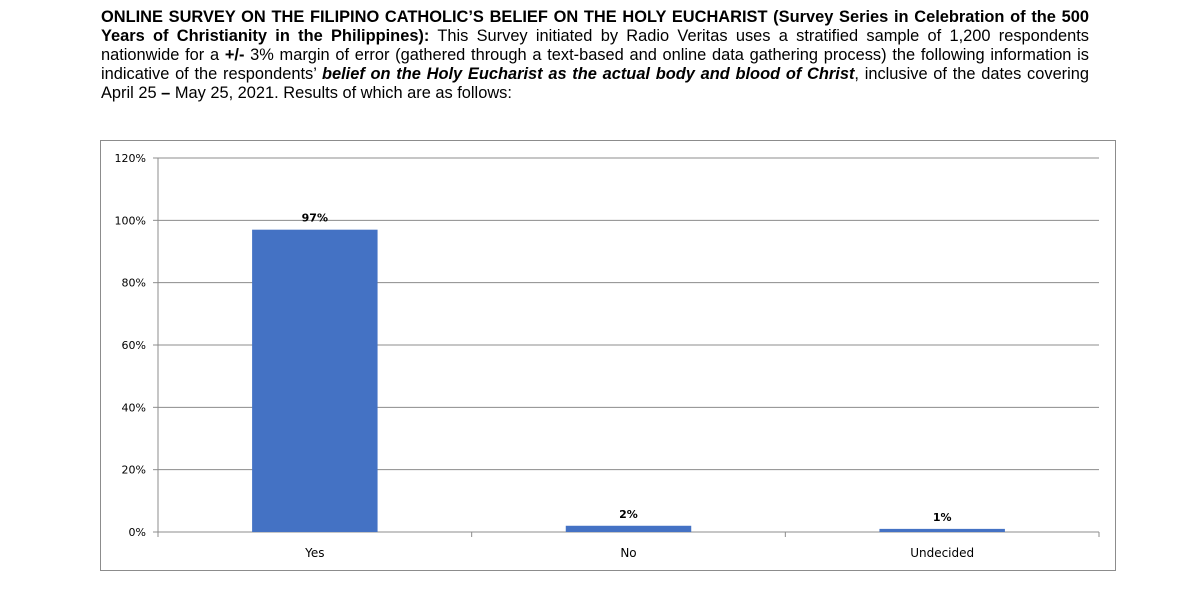  Describe the element at coordinates (134, 283) in the screenshot. I see `y-tick-label: 80%` at that location.